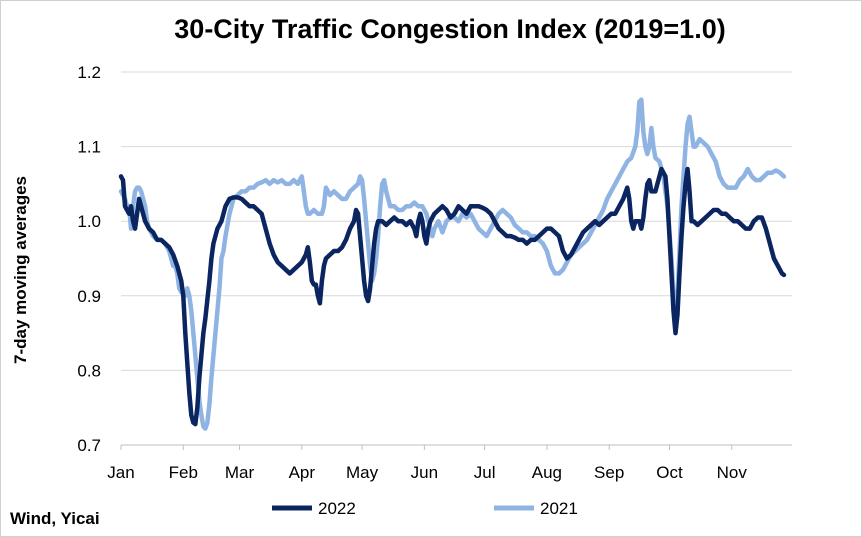  I want to click on x-tick-label: Sep, so click(609, 472).